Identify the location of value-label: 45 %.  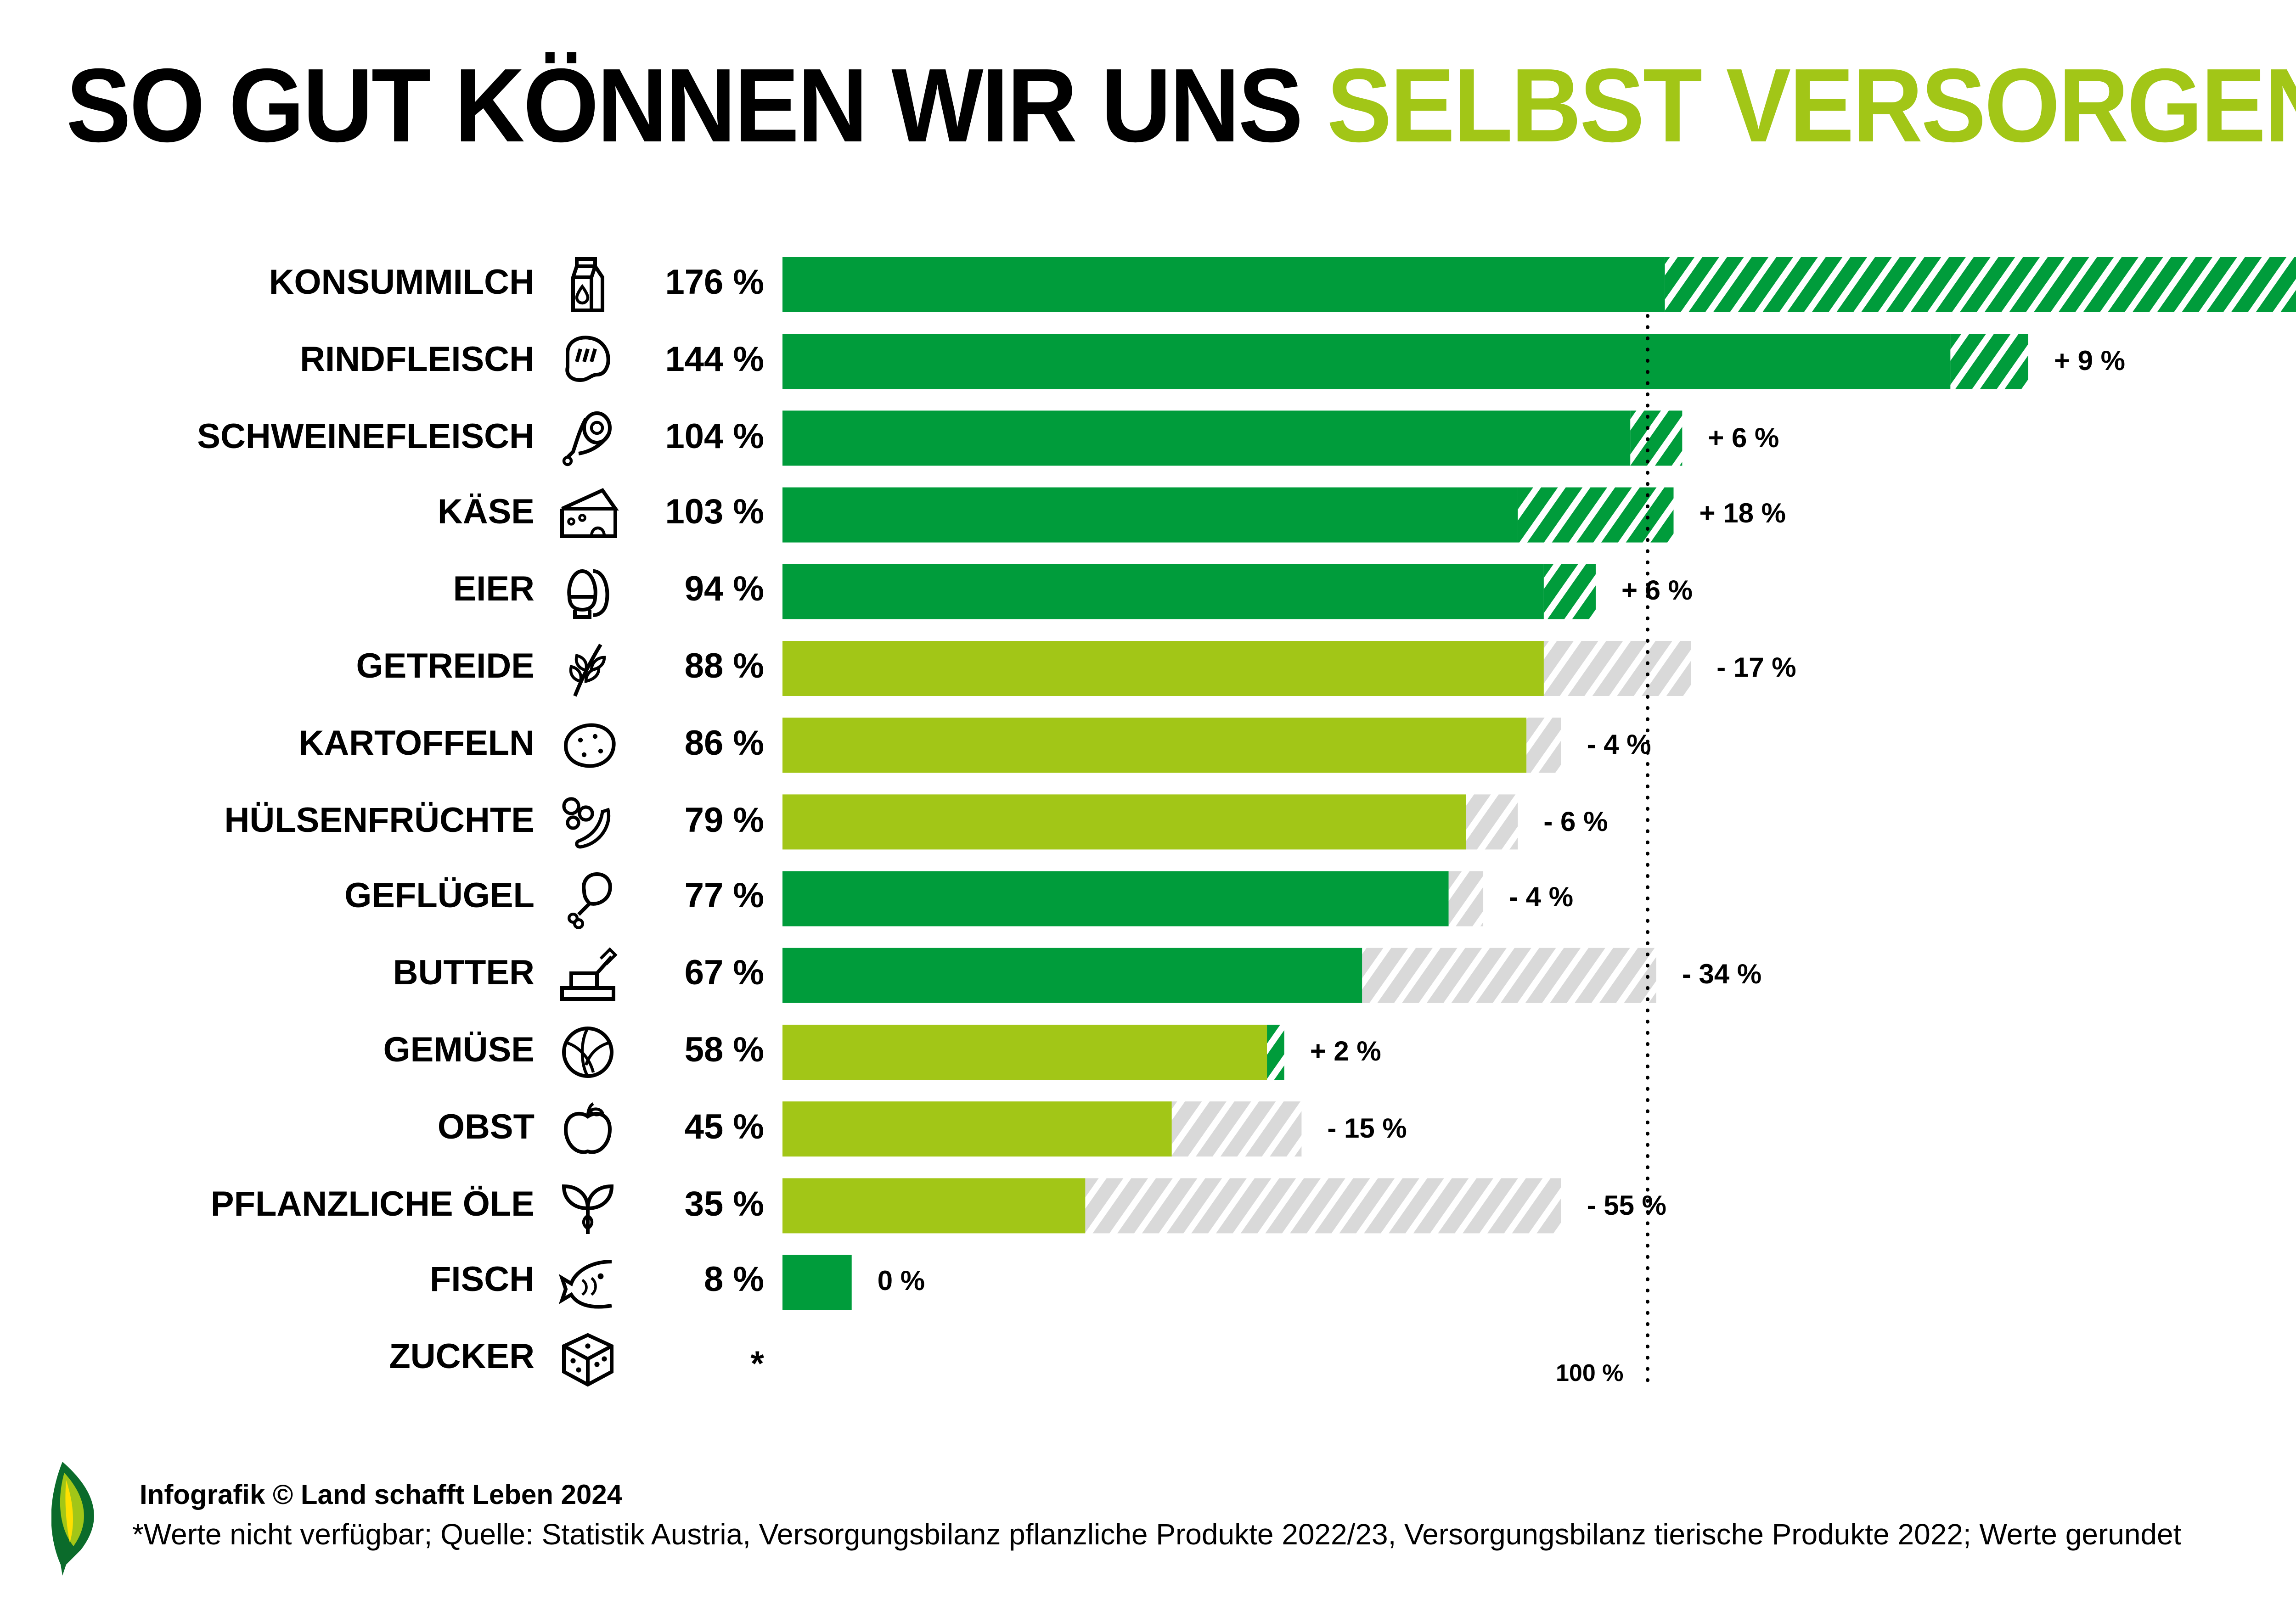
(724, 1129).